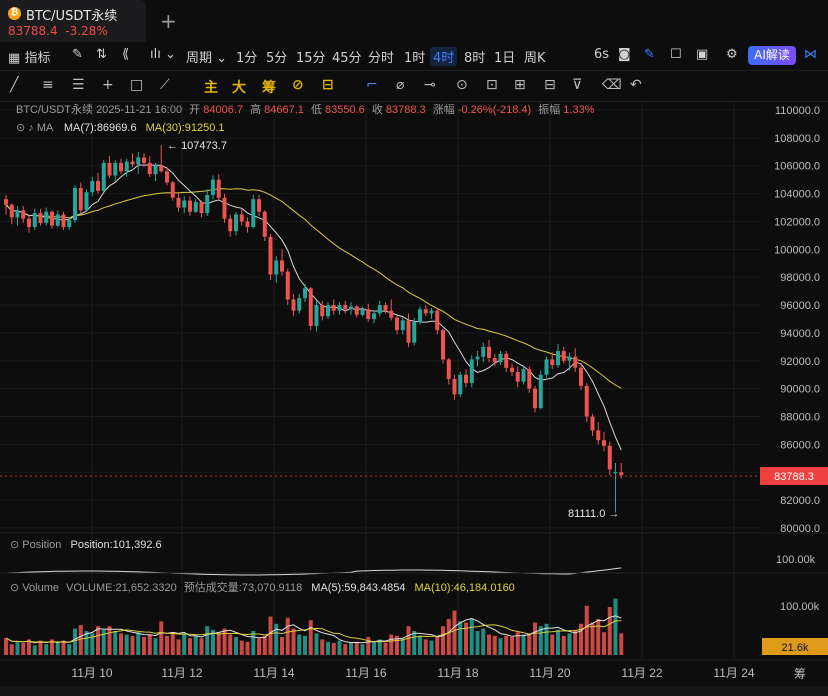 The image size is (828, 696). Describe the element at coordinates (328, 85) in the screenshot. I see `ruler-icon: ⊟` at that location.